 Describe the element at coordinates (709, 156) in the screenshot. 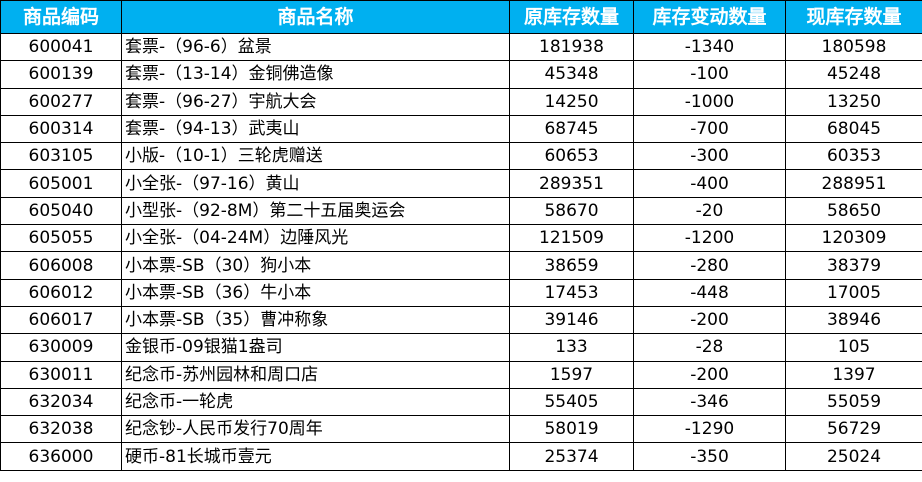

I see `cell-stock-change: -300` at that location.